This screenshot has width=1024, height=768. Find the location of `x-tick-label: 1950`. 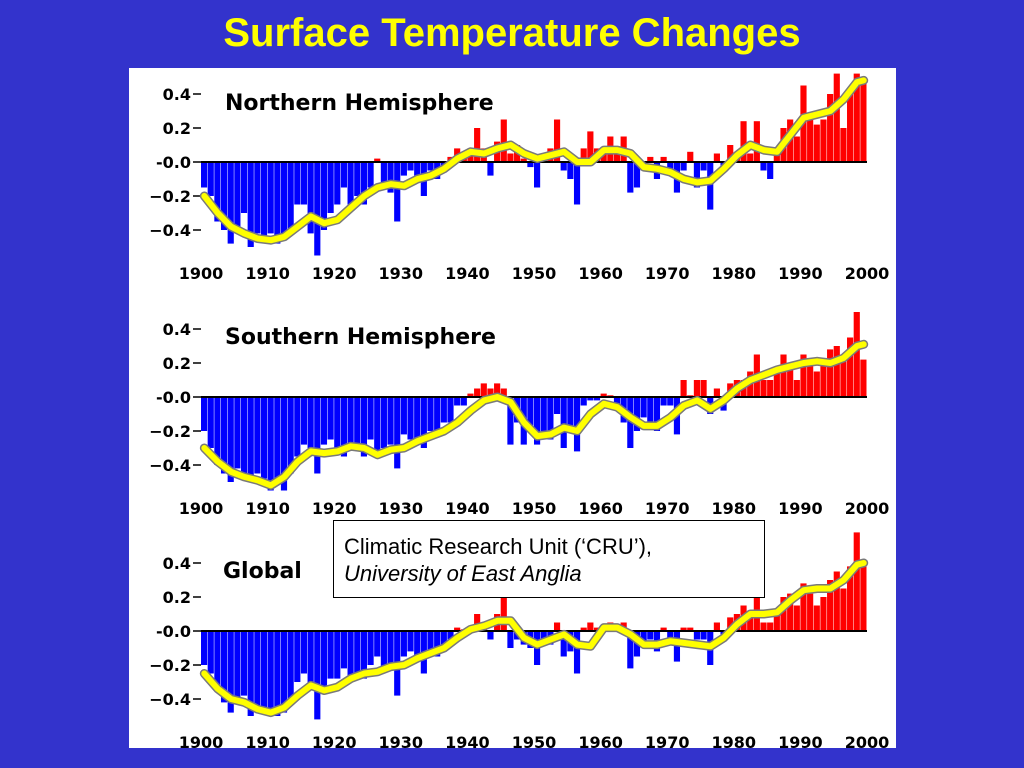

x-tick-label: 1950 is located at coordinates (534, 508).